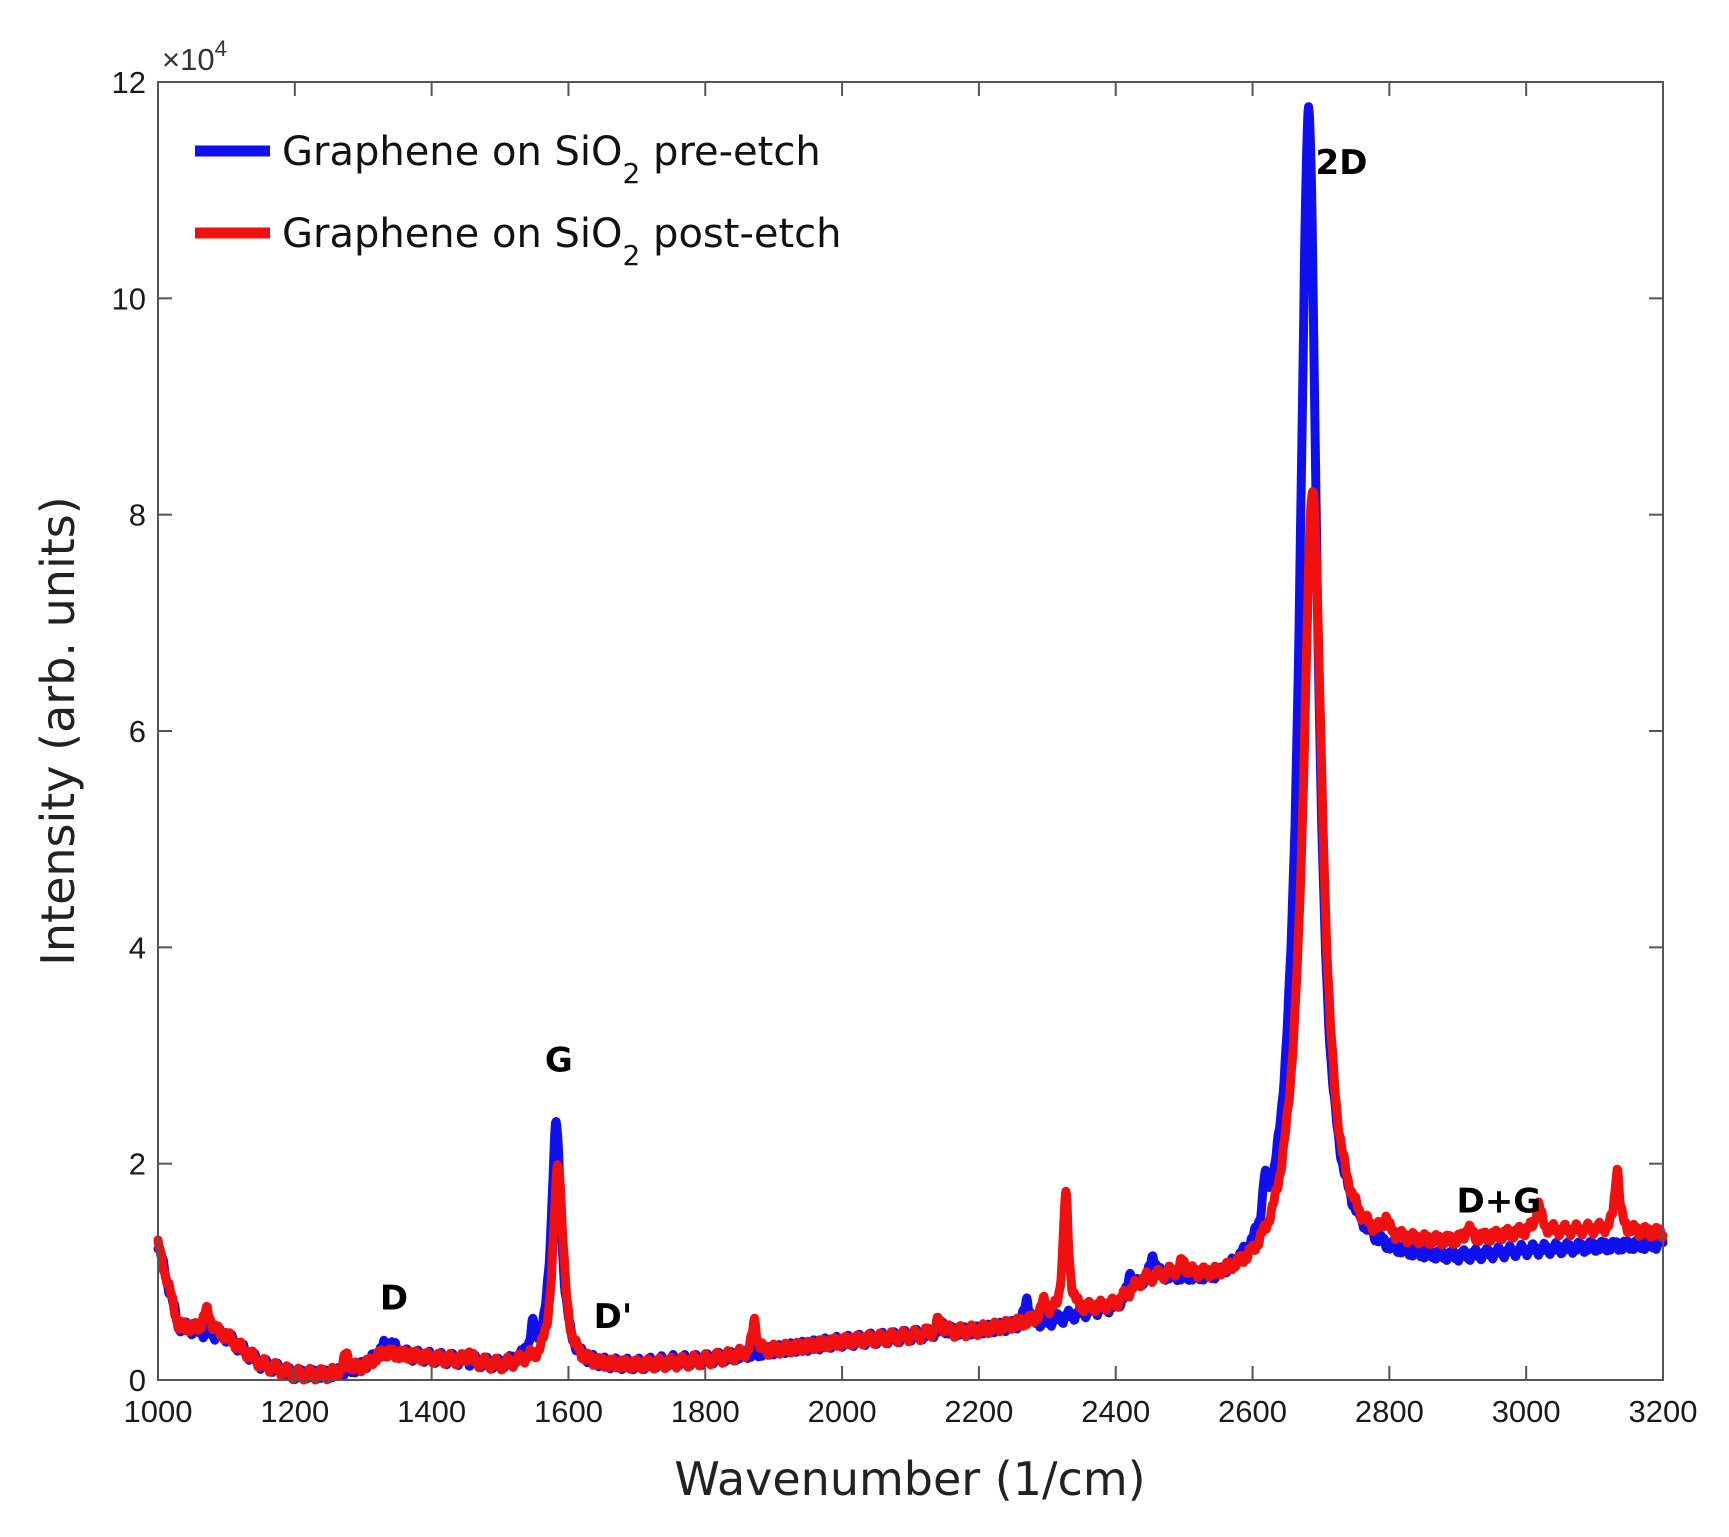  What do you see at coordinates (613, 1317) in the screenshot?
I see `peak-label: D'` at bounding box center [613, 1317].